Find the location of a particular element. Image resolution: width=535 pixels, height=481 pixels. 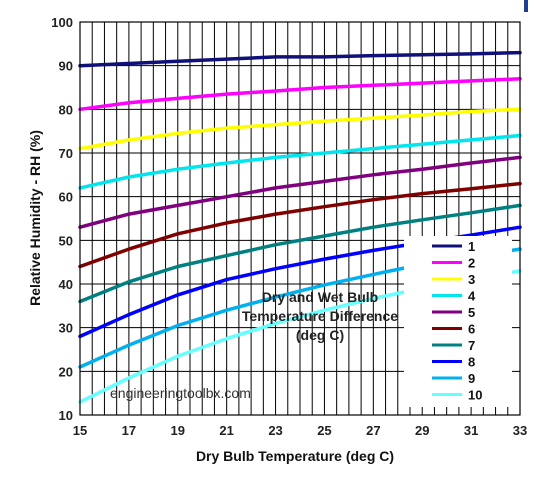

legend-label-10: 10 is located at coordinates (475, 395).